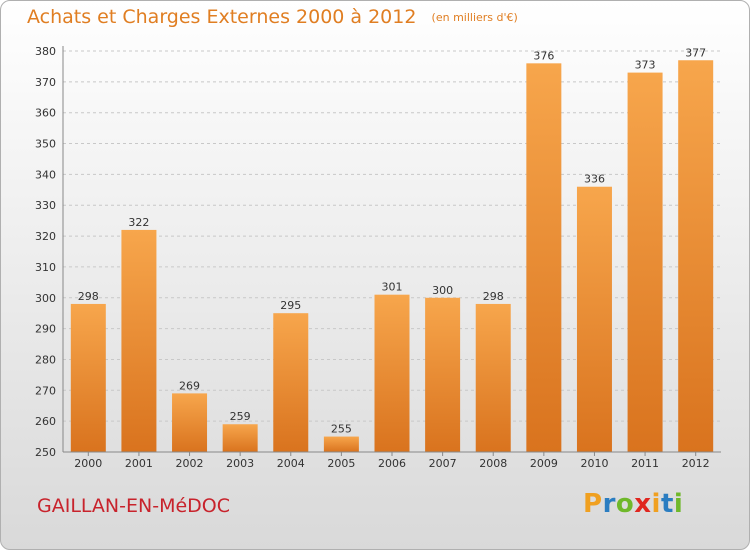 The width and height of the screenshot is (750, 550). I want to click on y-tick-label: 320, so click(45, 236).